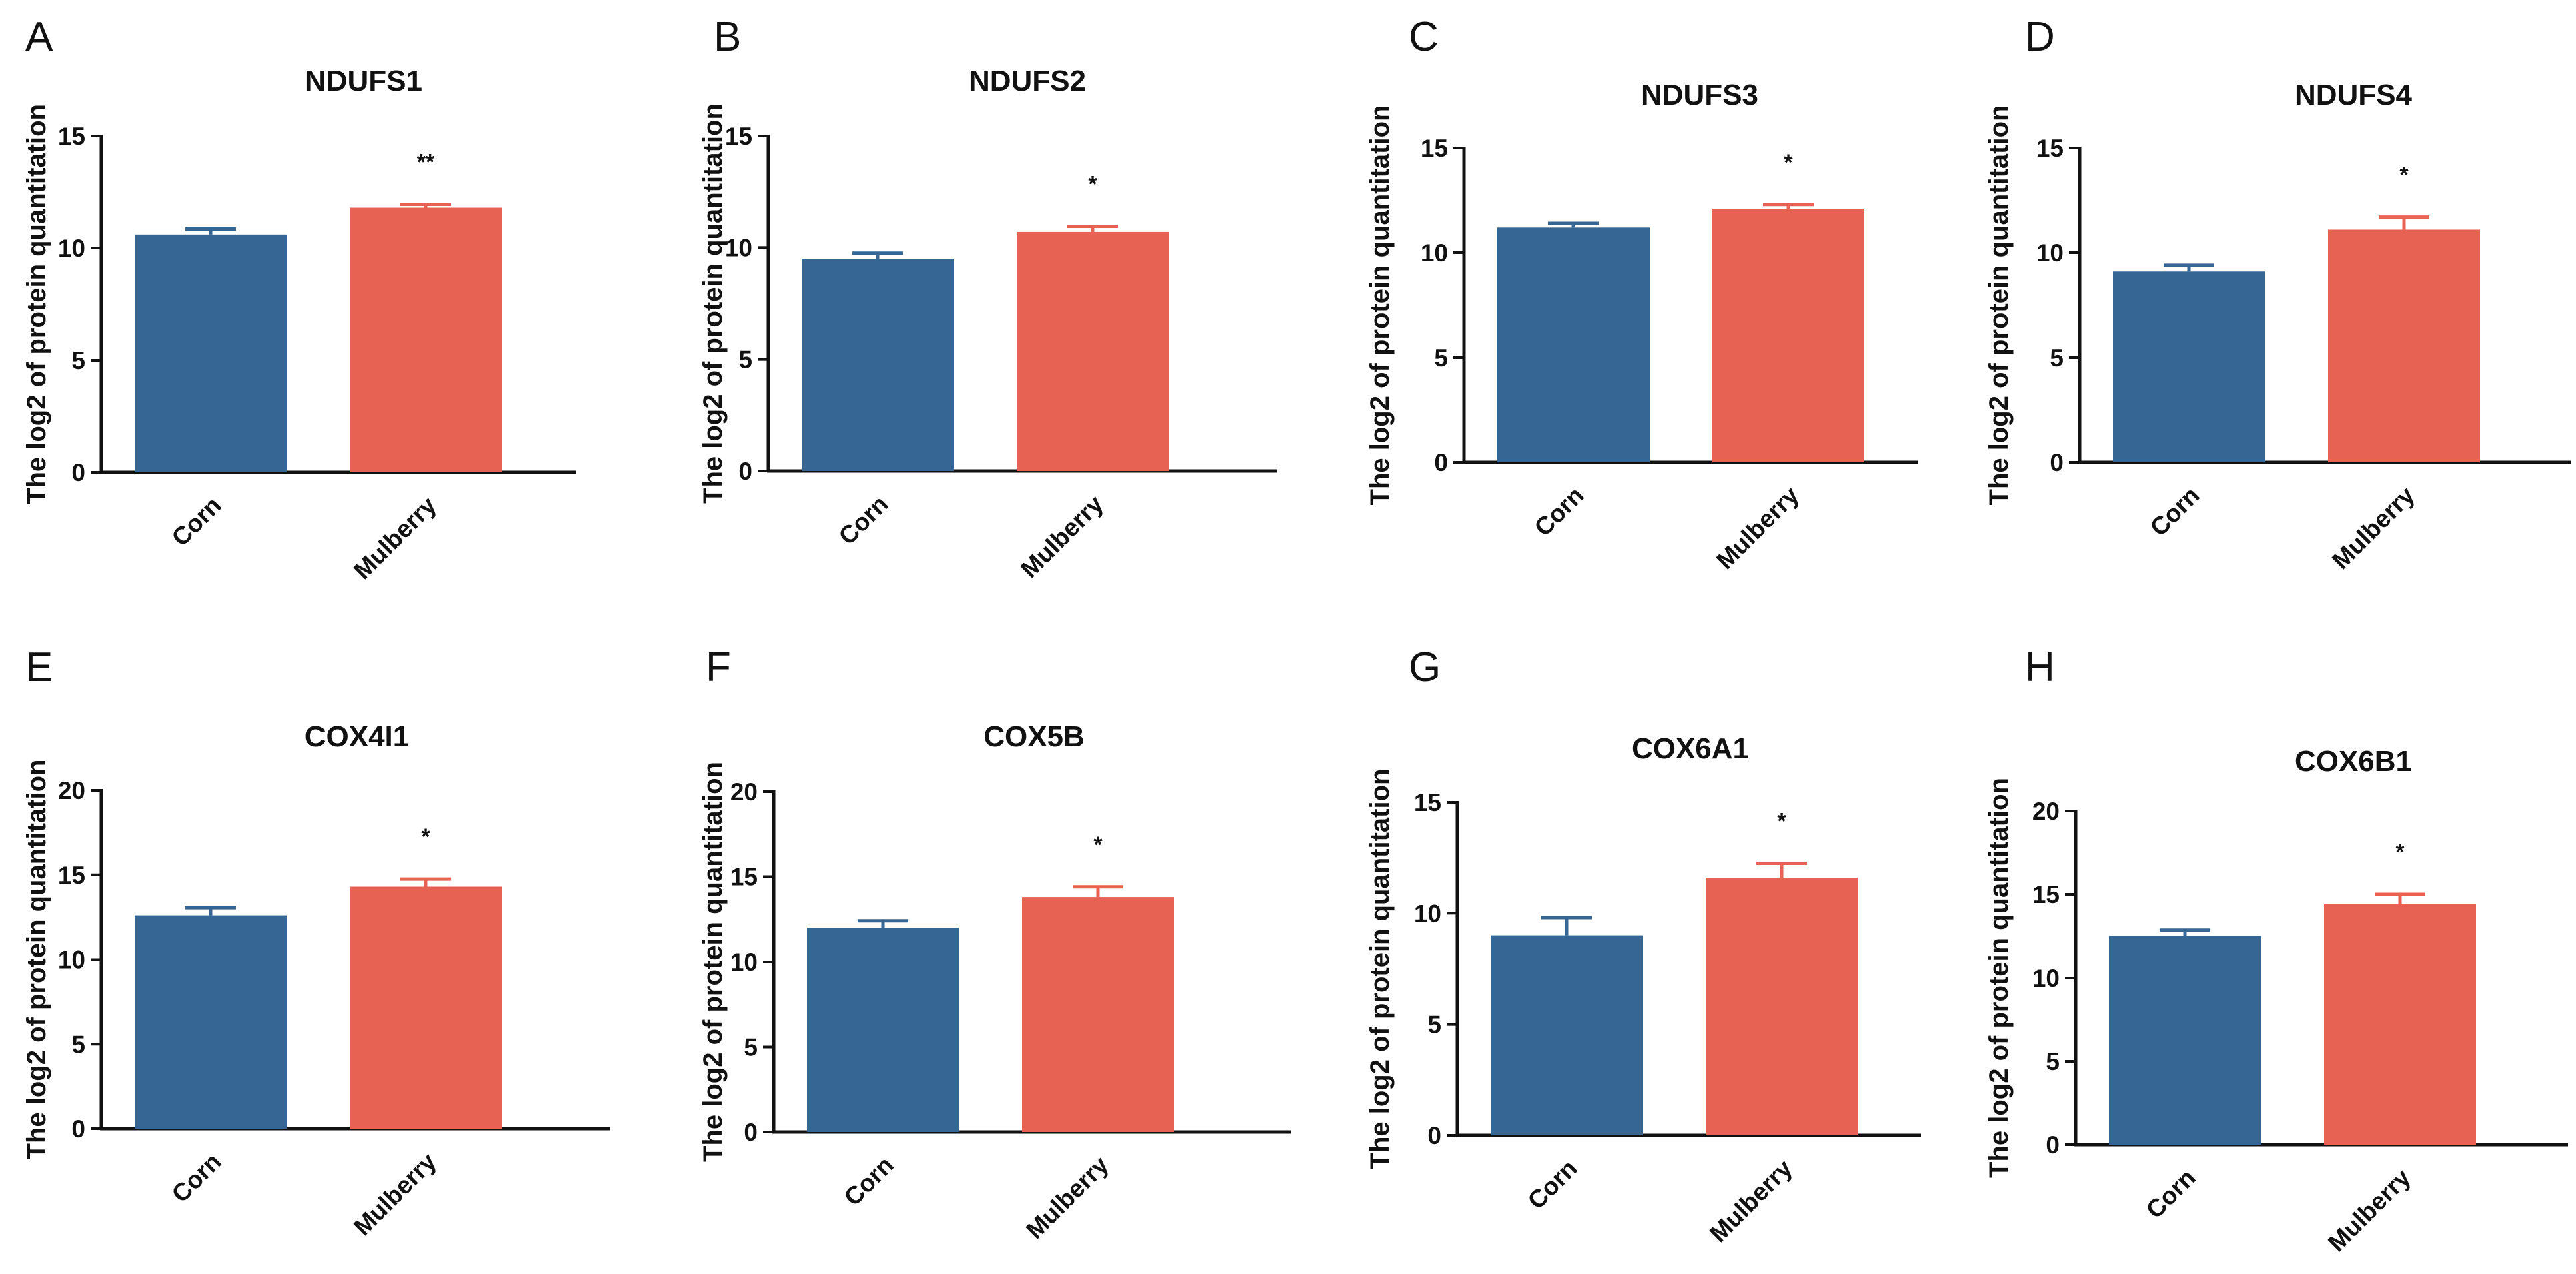  What do you see at coordinates (718, 667) in the screenshot?
I see `panel-letter: F` at bounding box center [718, 667].